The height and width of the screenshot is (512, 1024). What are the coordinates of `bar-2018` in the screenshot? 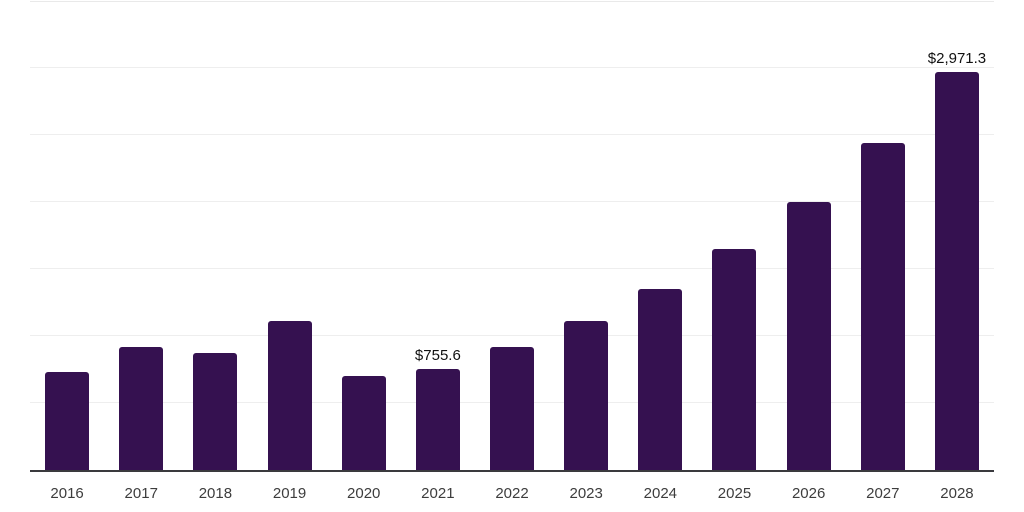 It's located at (215, 411).